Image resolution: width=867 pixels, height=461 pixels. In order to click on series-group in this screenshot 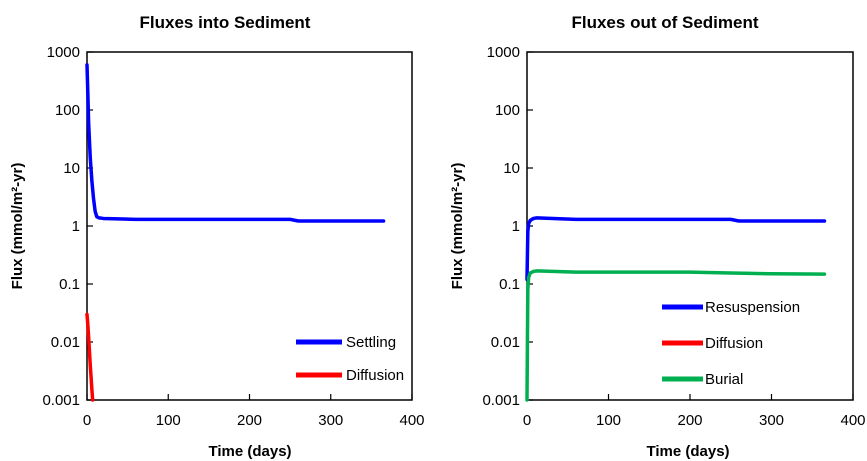, I will do `click(676, 309)`.